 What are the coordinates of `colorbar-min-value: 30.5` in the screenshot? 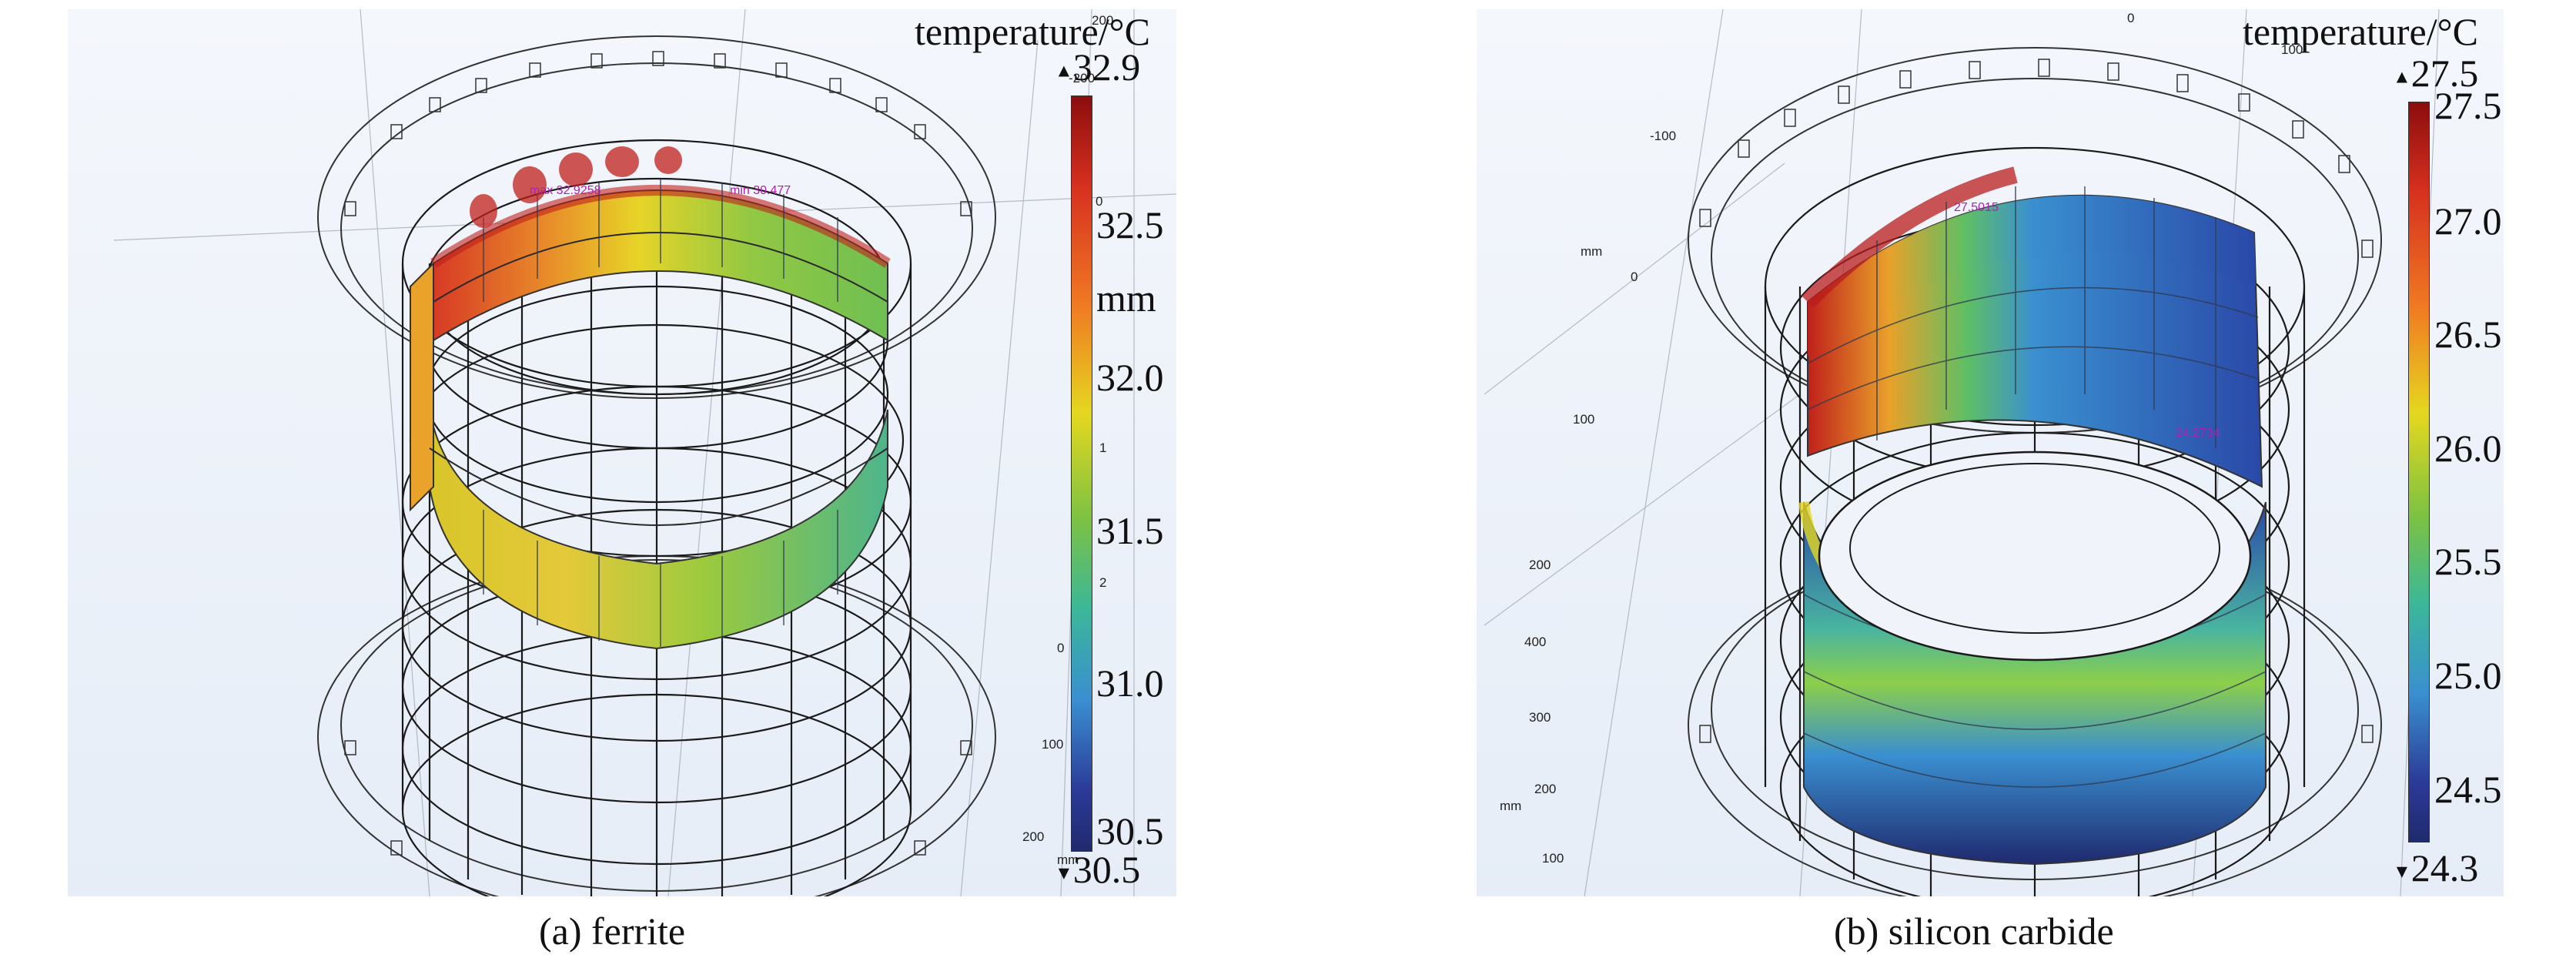 It's located at (1106, 869).